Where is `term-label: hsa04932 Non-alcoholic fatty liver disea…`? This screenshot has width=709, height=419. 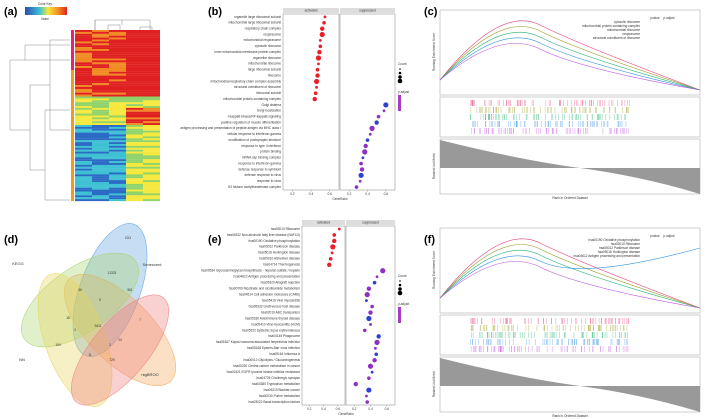 term-label: hsa04932 Non-alcoholic fatty liver disea… is located at coordinates (263, 235).